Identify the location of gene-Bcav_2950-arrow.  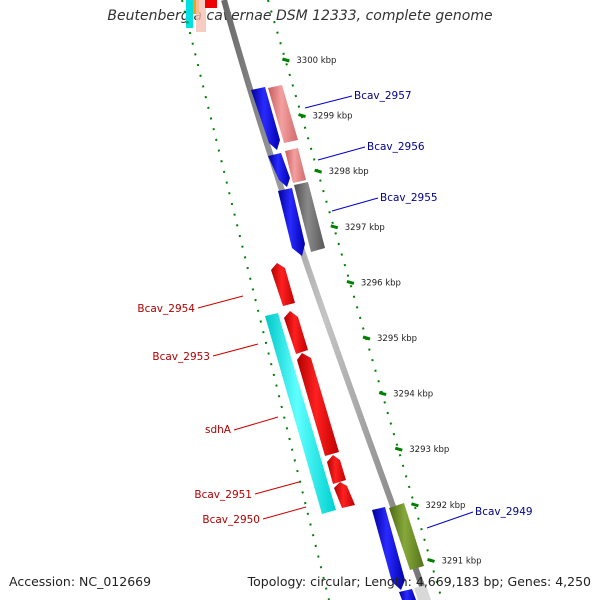
(344, 495).